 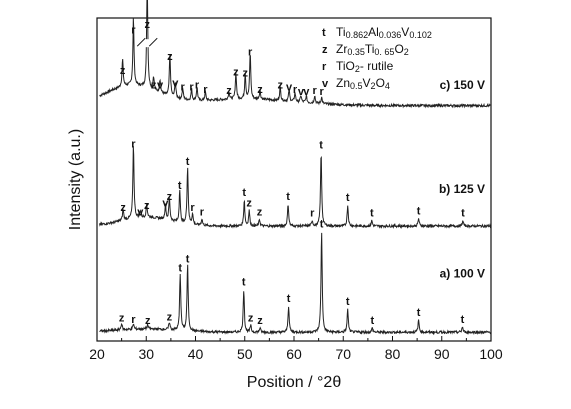 I want to click on axis-break-mark, so click(x=147, y=42).